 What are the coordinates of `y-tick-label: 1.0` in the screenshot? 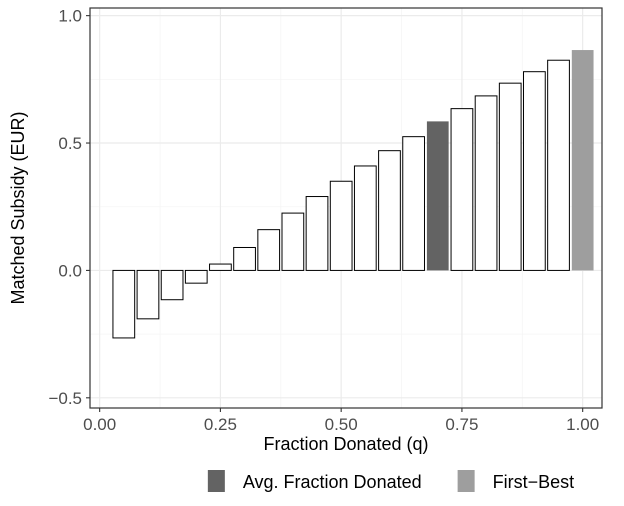 It's located at (70, 16).